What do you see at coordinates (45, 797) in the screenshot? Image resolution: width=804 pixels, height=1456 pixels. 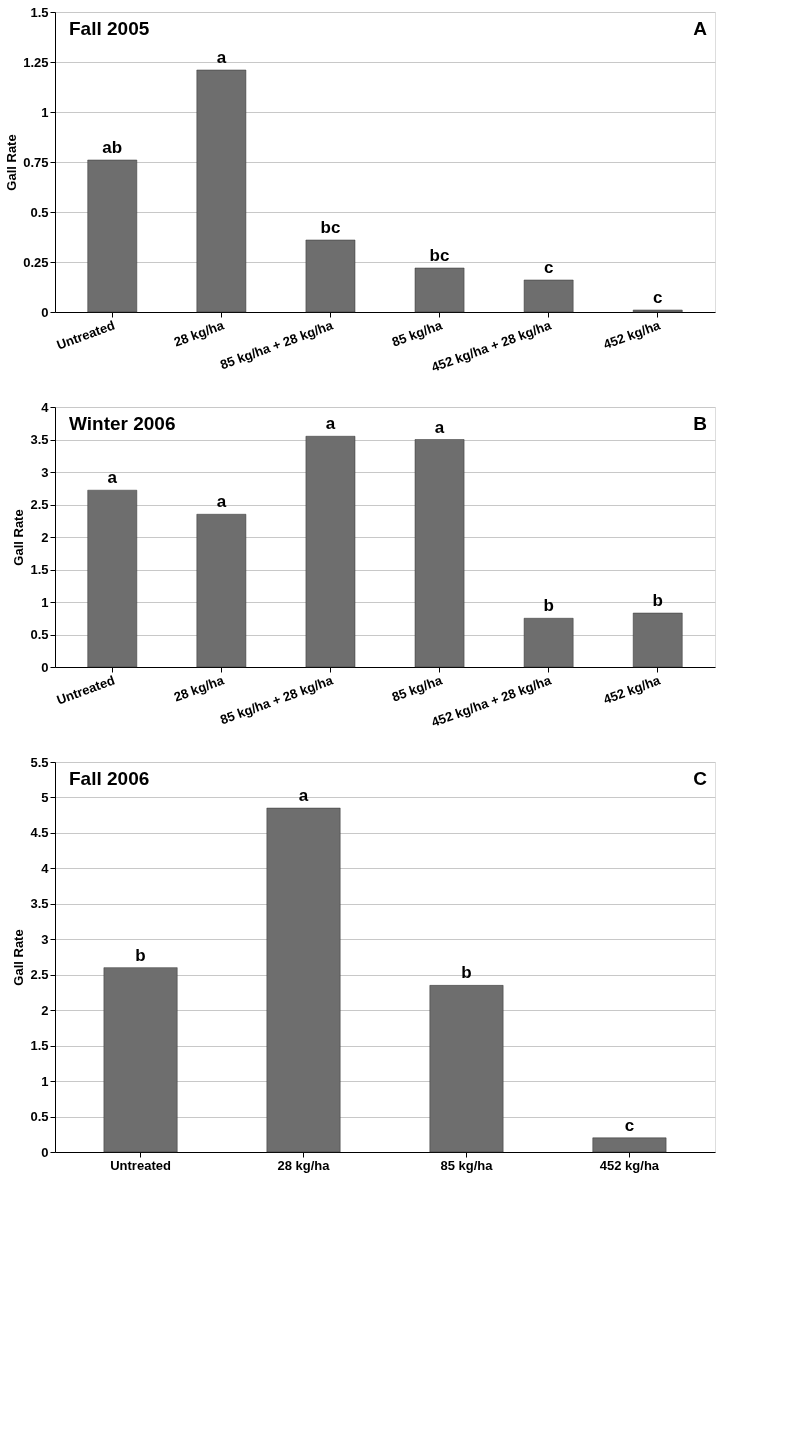 I see `y-tick-label: 5` at bounding box center [45, 797].